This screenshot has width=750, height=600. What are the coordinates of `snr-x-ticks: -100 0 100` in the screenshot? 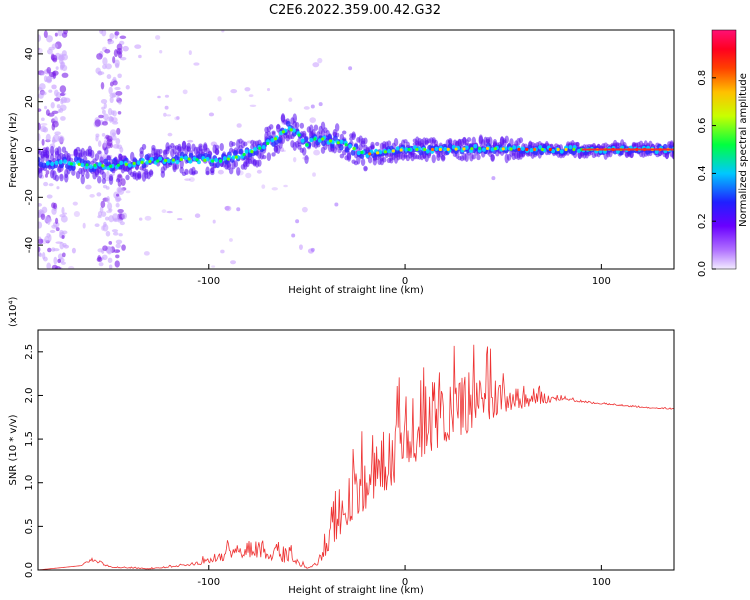 It's located at (404, 576).